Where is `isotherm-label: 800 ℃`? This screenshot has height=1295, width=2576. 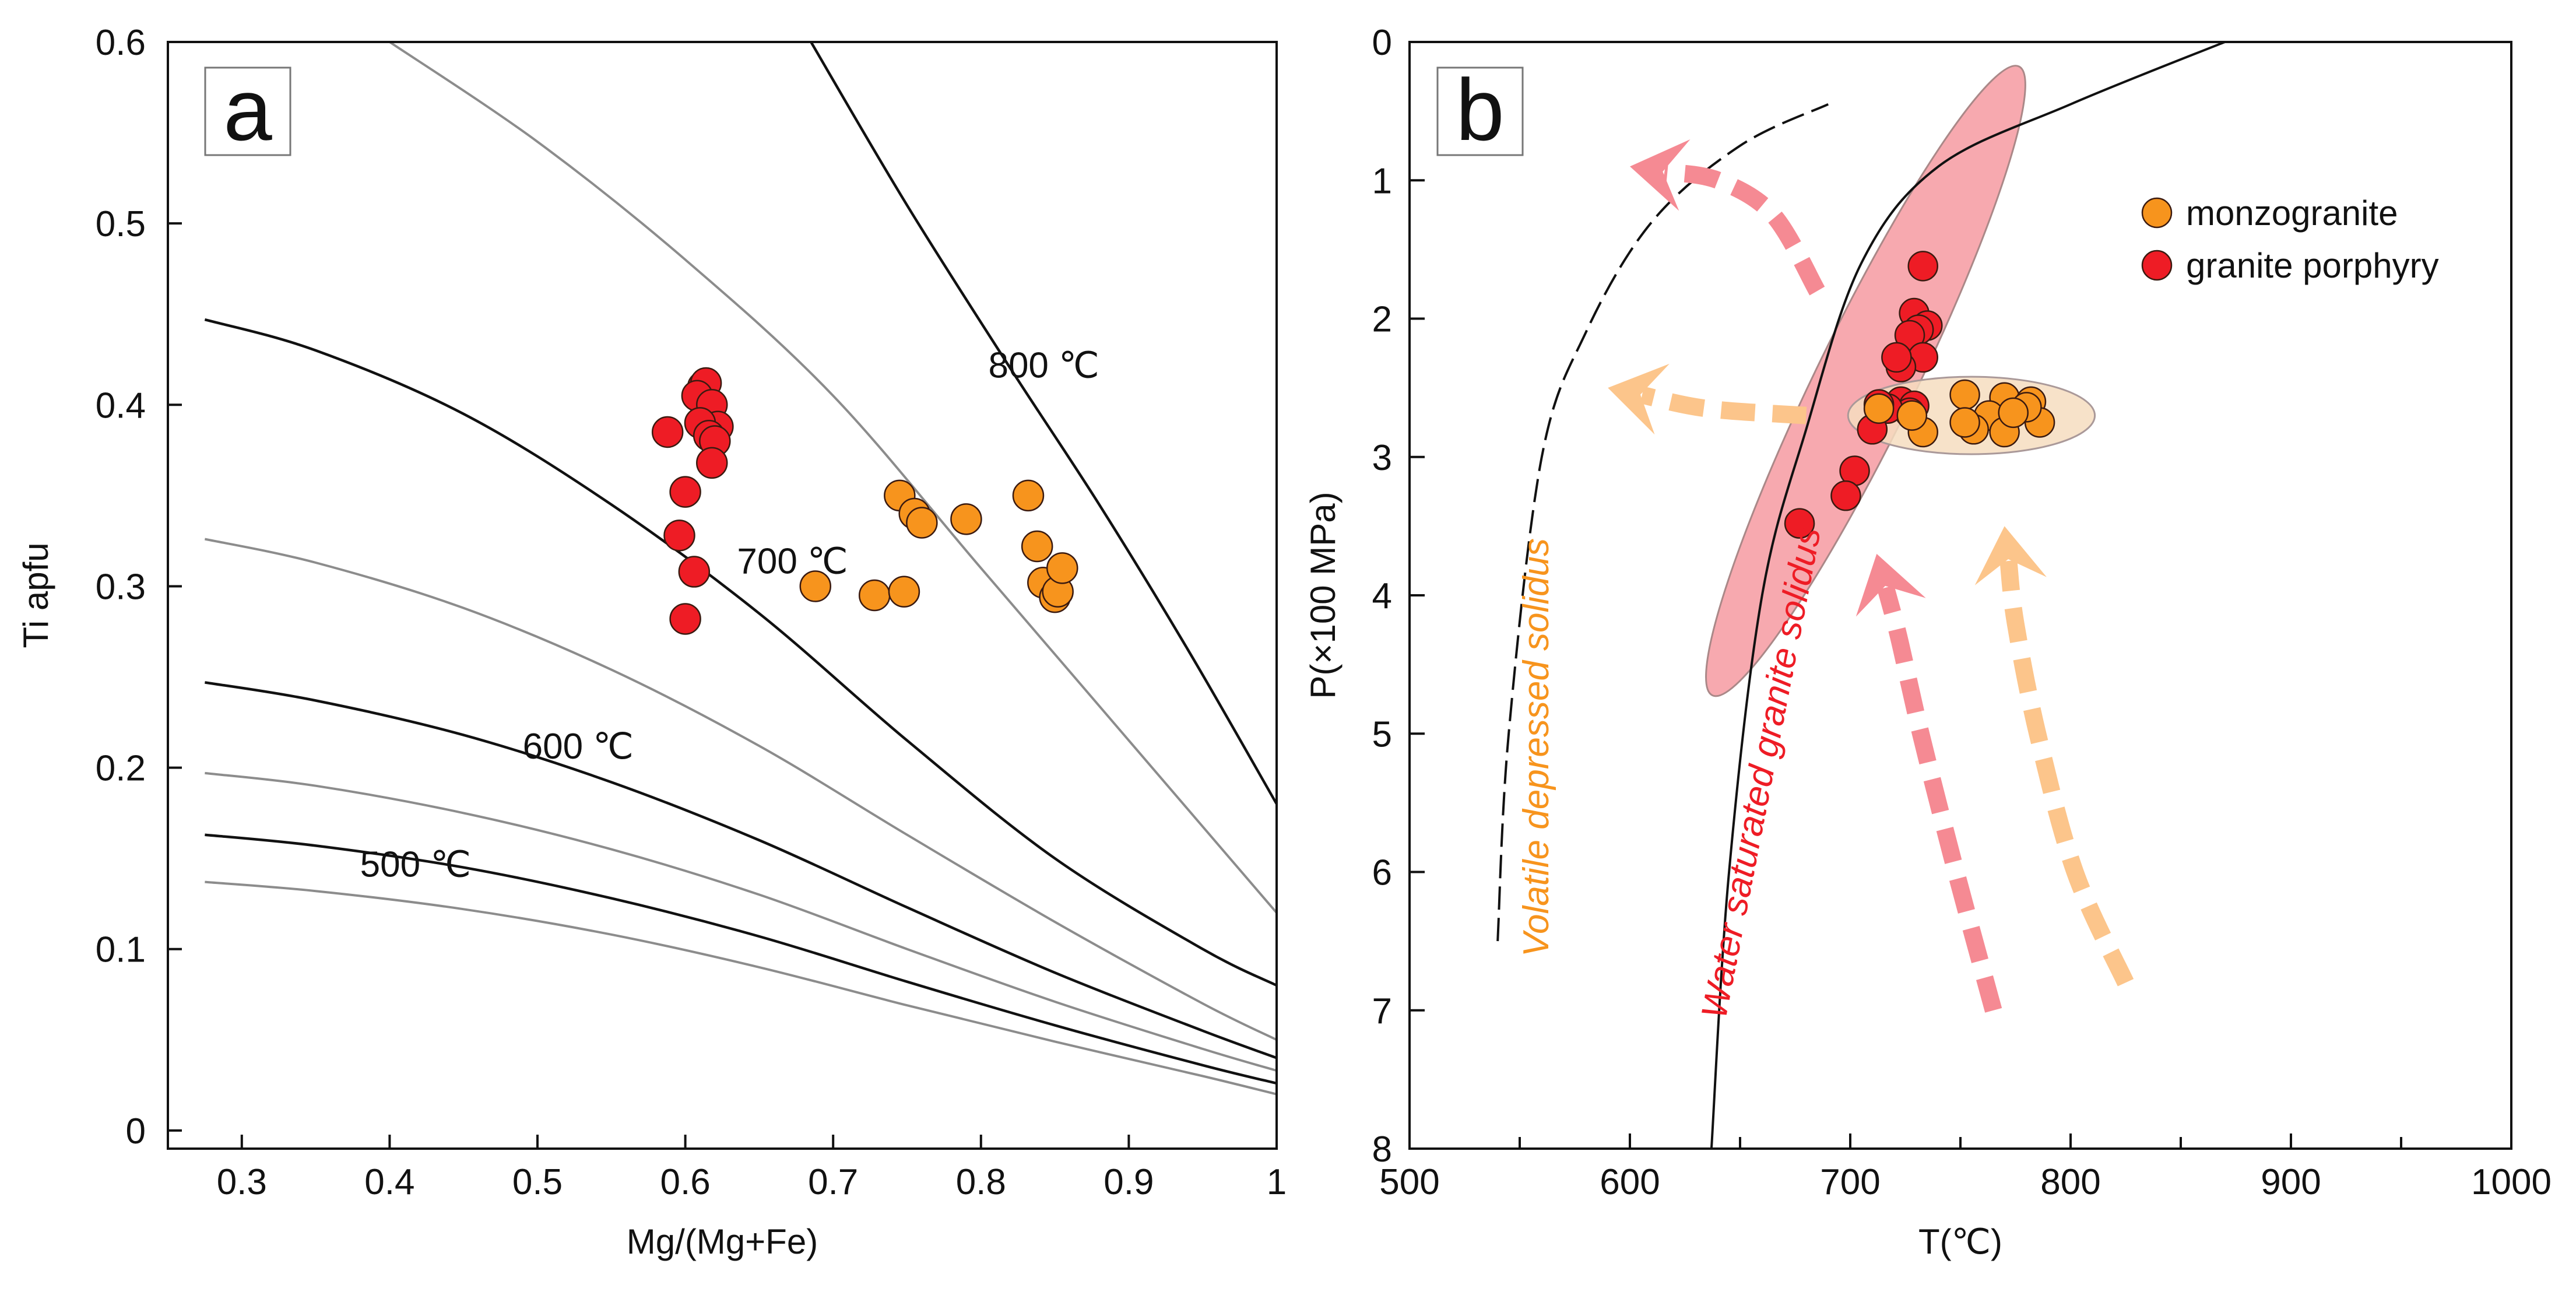 isotherm-label: 800 ℃ is located at coordinates (1043, 366).